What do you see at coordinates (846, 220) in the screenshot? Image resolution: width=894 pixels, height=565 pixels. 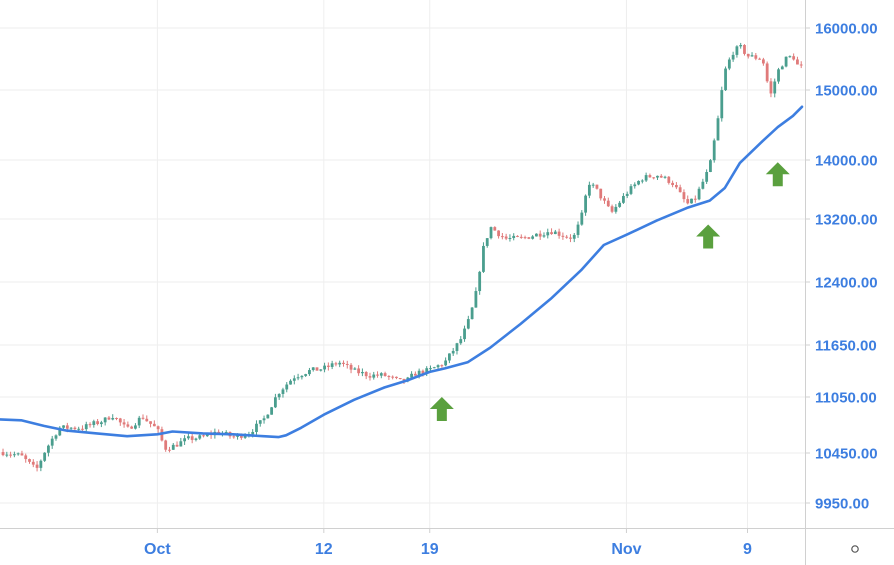 I see `y-tick-label: 13200.00` at bounding box center [846, 220].